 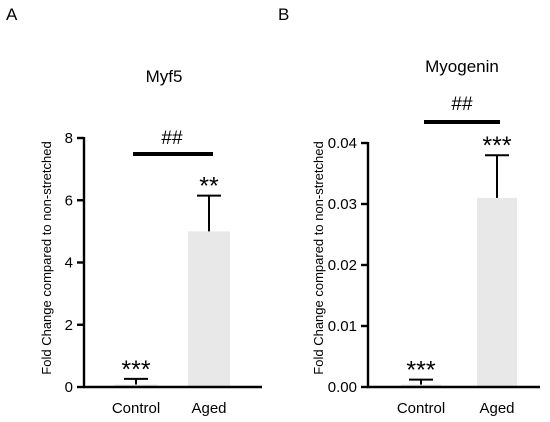 I want to click on y-tick-label: 0.01, so click(x=342, y=326).